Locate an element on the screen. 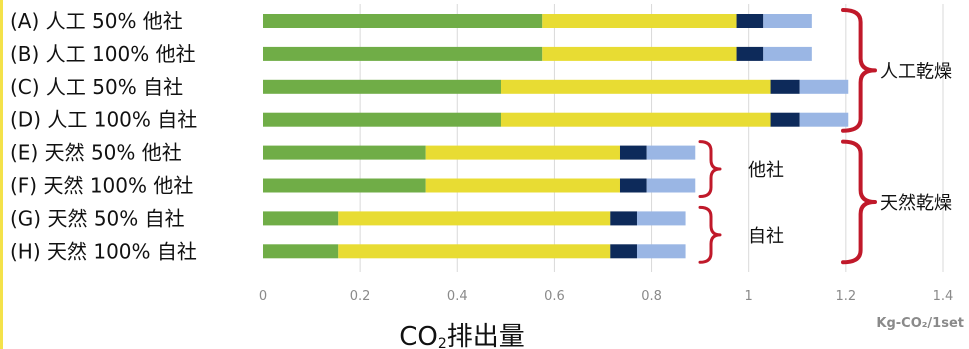  left-edge-decoration is located at coordinates (1, 174).